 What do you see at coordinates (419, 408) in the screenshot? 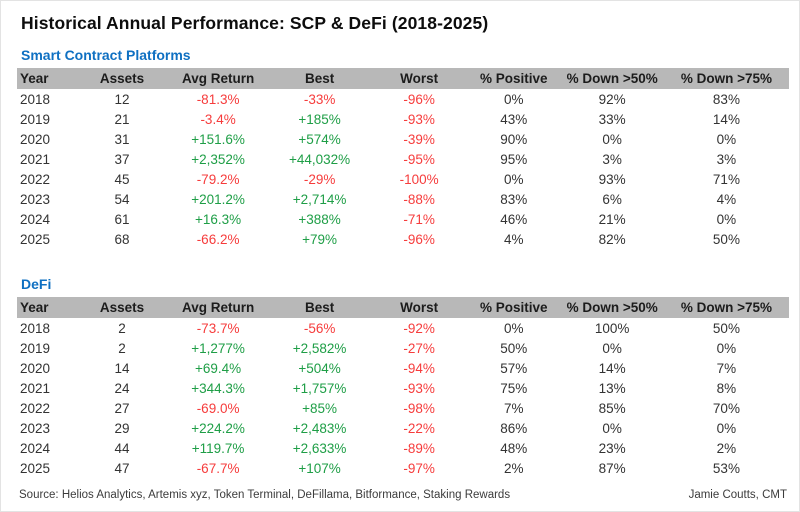
I see `table-cell: -98%` at bounding box center [419, 408].